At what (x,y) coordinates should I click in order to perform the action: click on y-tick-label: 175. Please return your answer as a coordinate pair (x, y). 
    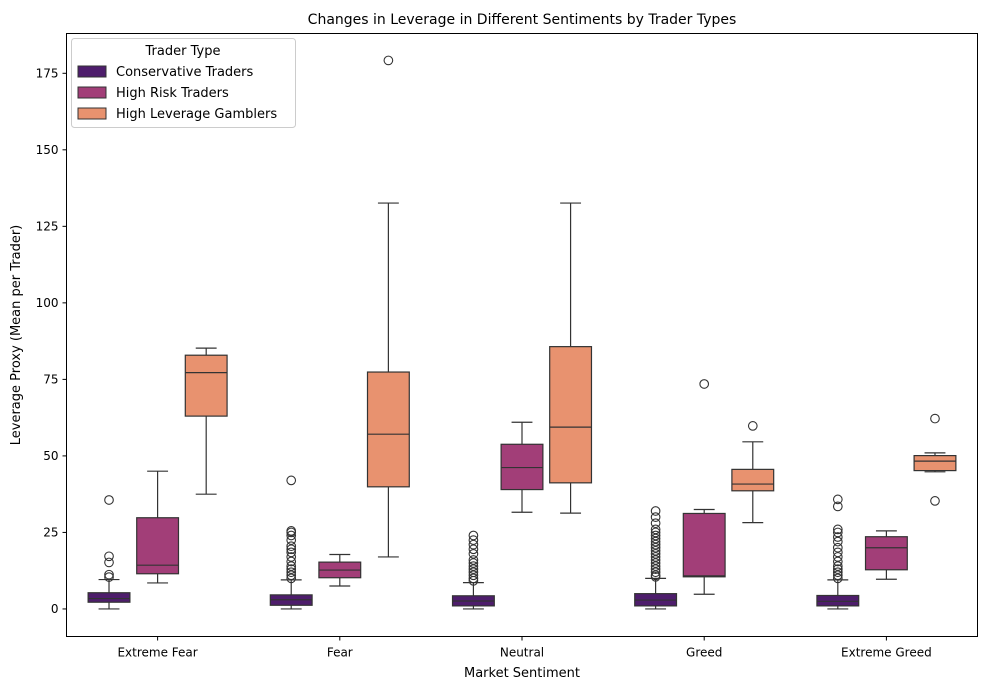
    Looking at the image, I should click on (47, 73).